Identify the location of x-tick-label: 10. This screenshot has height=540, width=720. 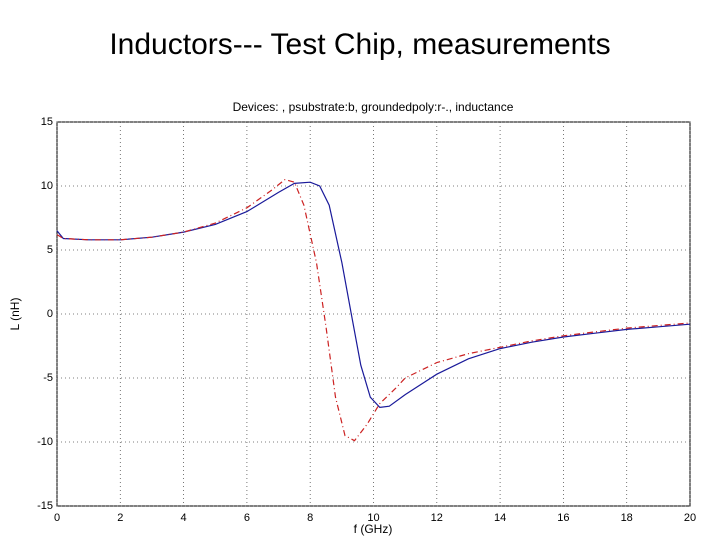
(373, 518).